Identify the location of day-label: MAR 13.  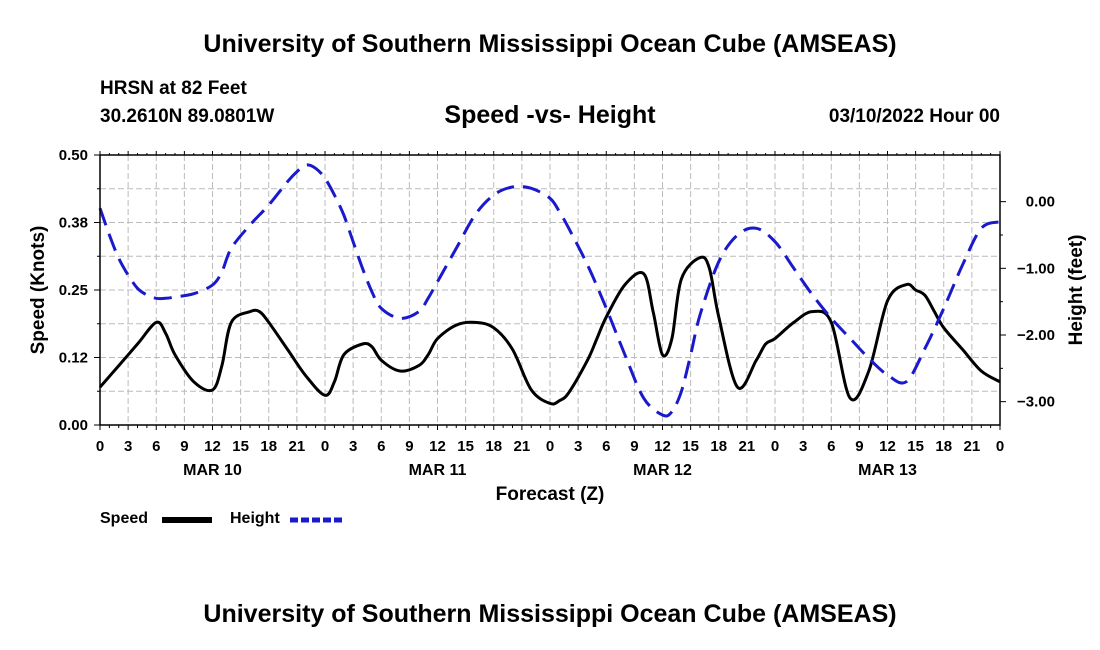
(887, 470).